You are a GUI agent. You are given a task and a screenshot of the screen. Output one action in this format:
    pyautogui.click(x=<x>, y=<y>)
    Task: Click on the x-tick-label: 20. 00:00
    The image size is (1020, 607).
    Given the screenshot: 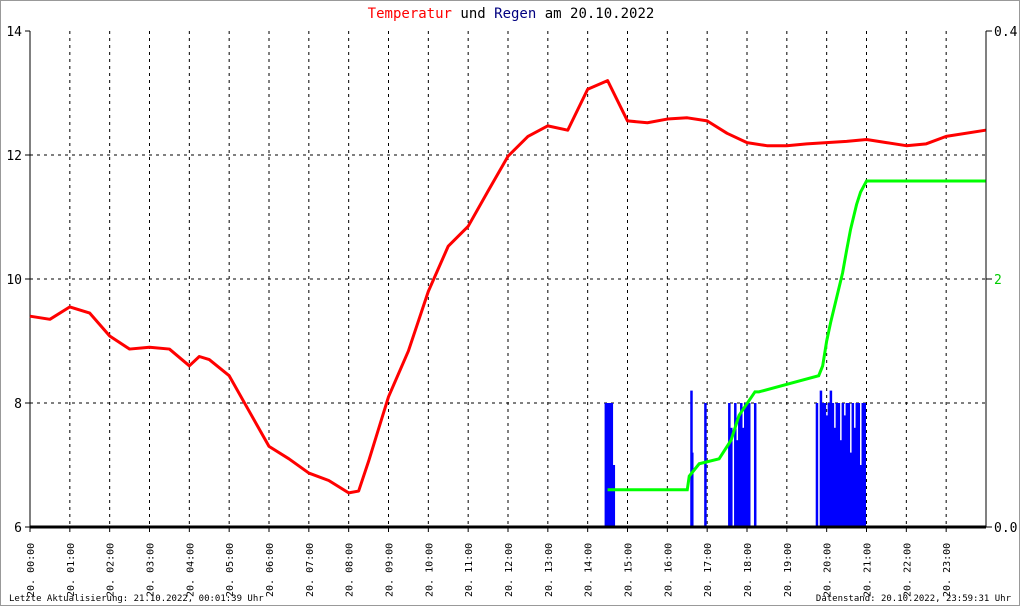 What is the action you would take?
    pyautogui.click(x=31, y=570)
    